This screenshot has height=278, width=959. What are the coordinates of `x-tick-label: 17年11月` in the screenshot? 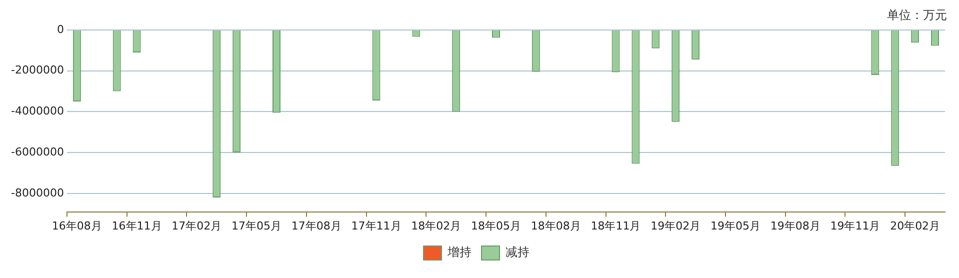 It's located at (376, 225).